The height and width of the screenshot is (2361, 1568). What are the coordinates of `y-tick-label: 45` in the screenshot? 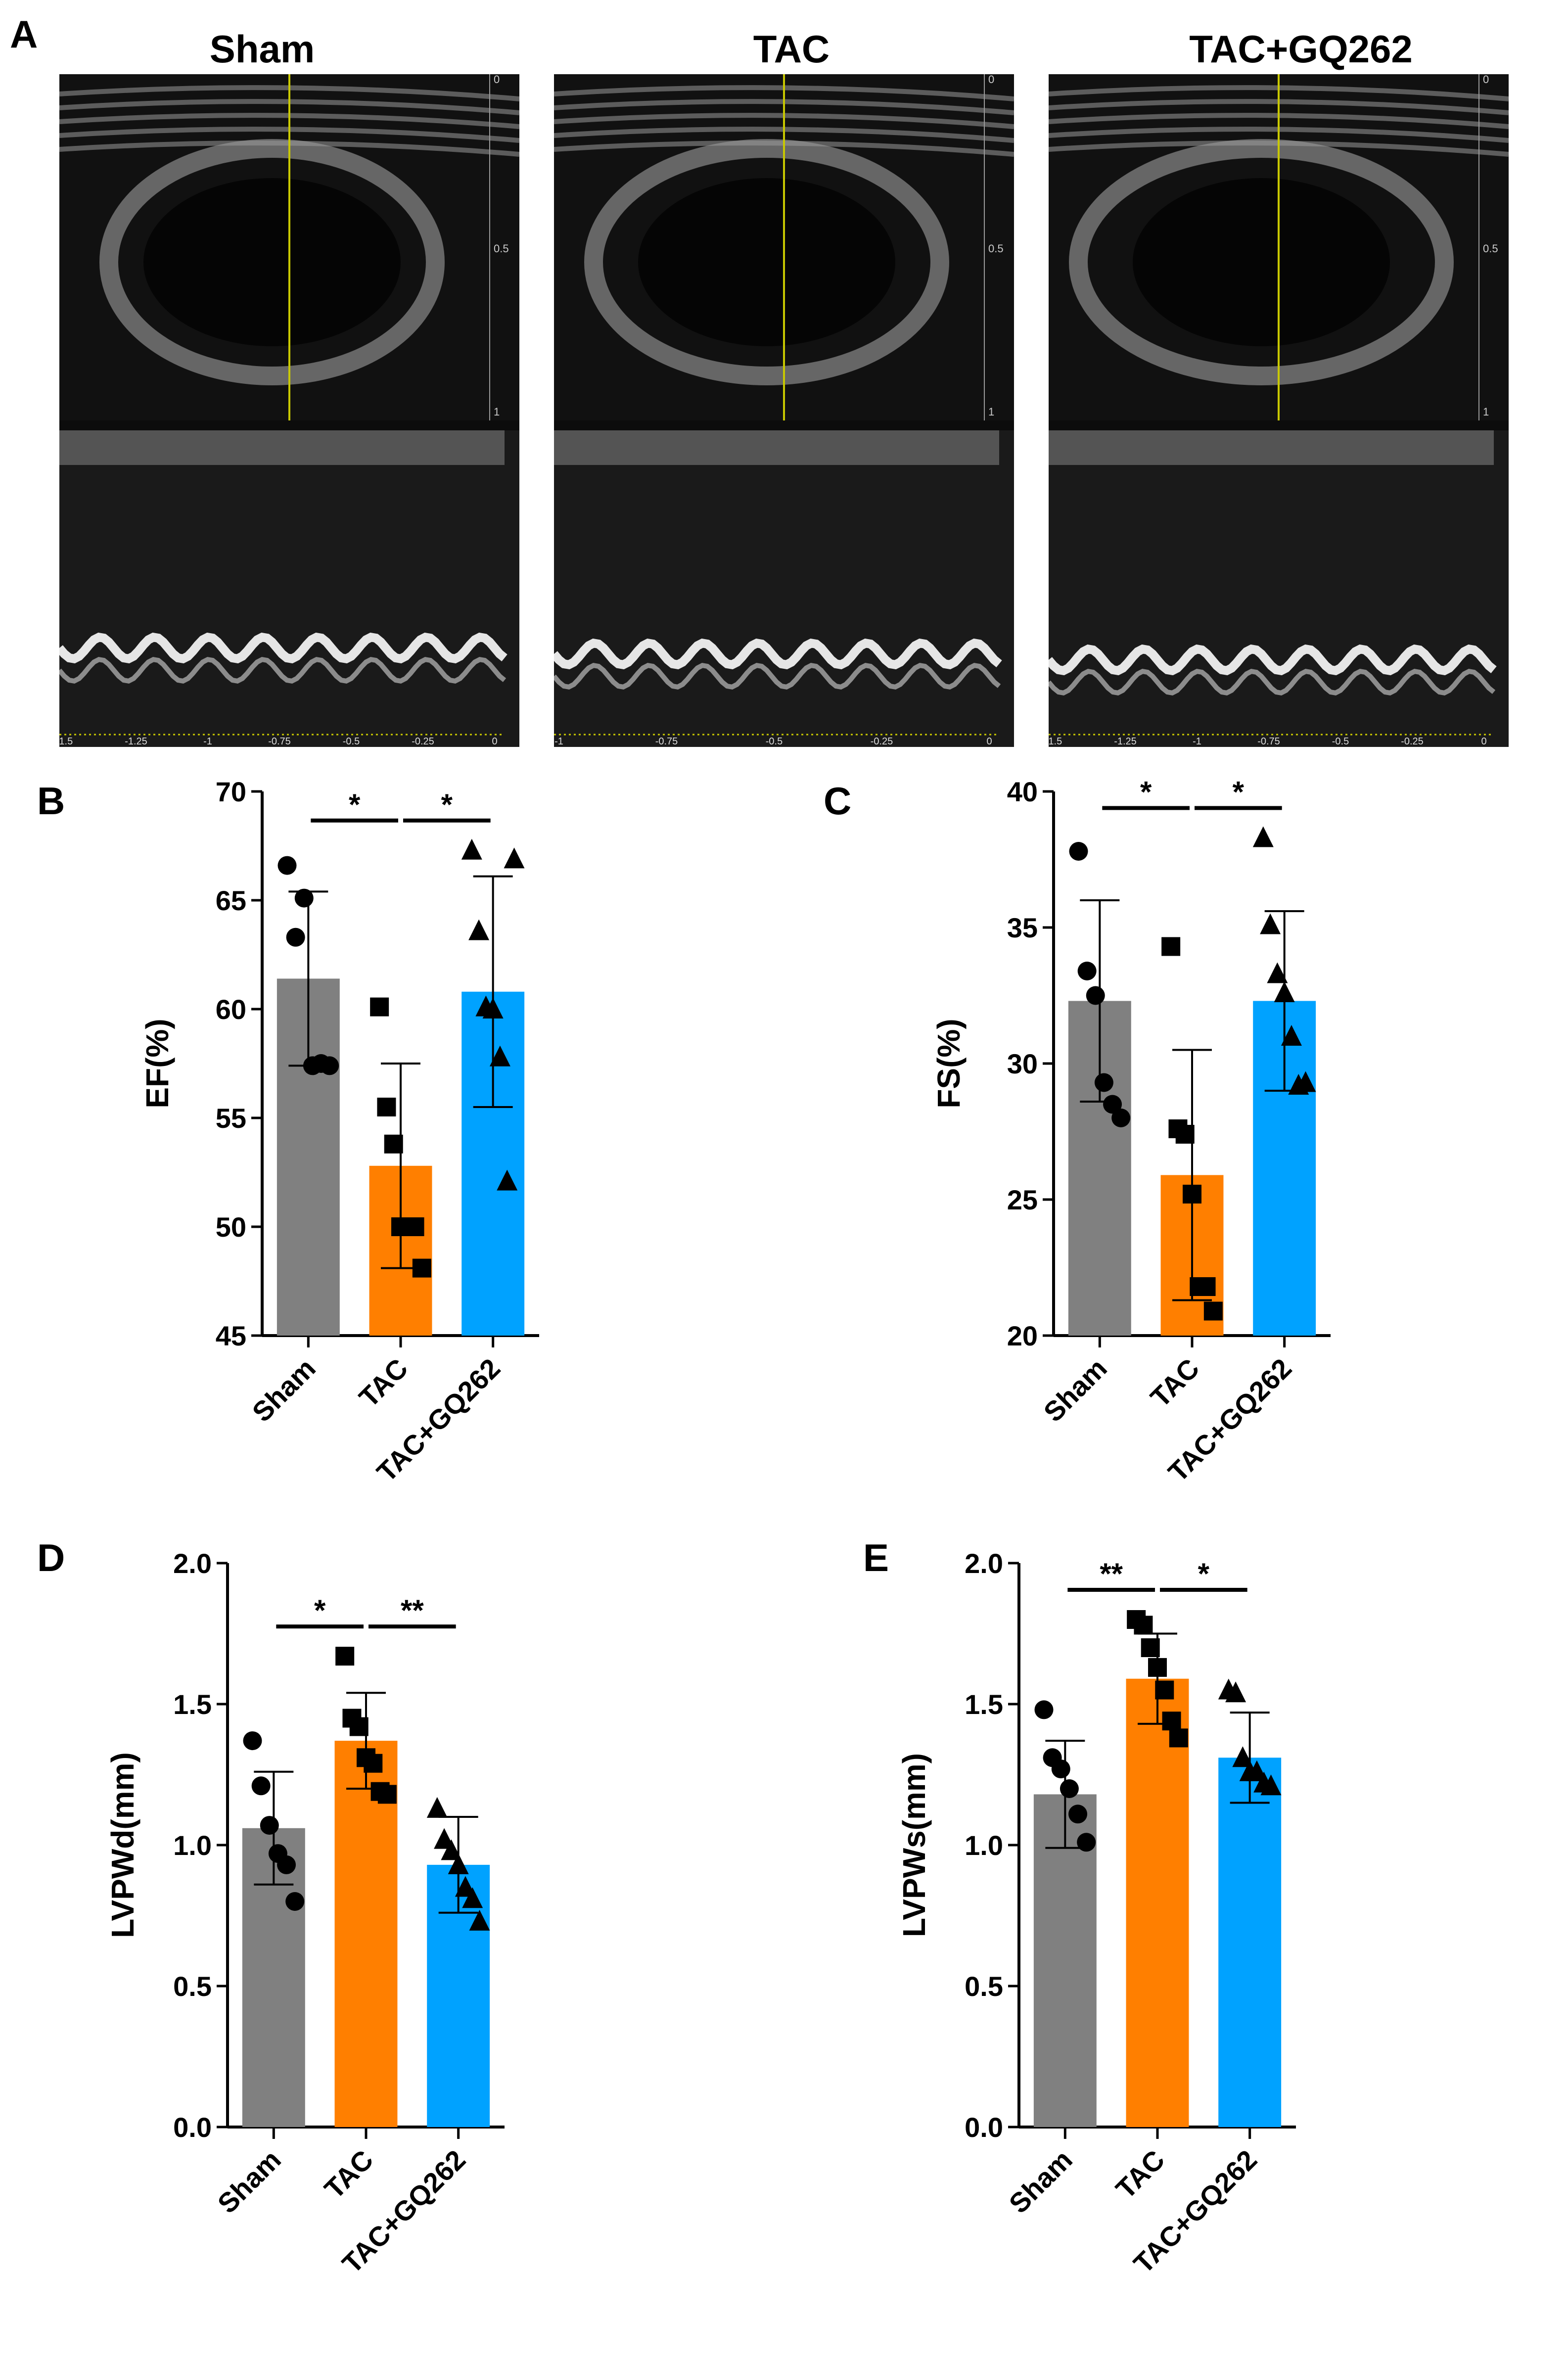 It's located at (231, 1335).